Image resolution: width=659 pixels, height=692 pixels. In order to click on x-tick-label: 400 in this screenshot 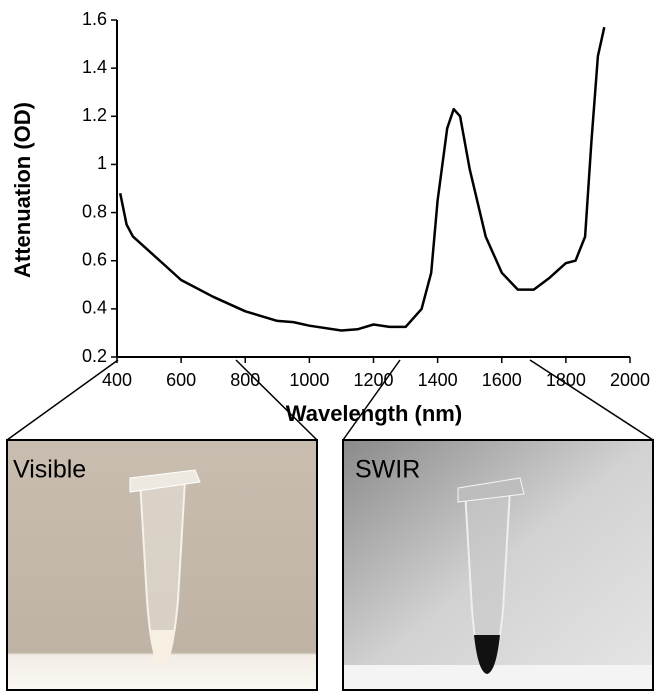, I will do `click(117, 380)`.